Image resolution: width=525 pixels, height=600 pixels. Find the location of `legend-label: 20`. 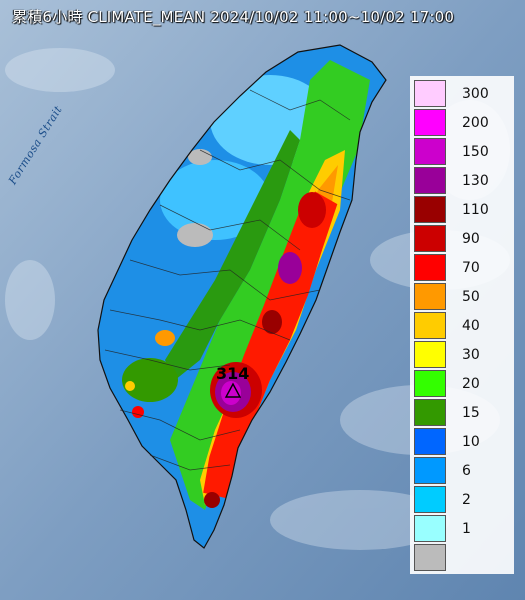

legend-label: 20 is located at coordinates (471, 384).